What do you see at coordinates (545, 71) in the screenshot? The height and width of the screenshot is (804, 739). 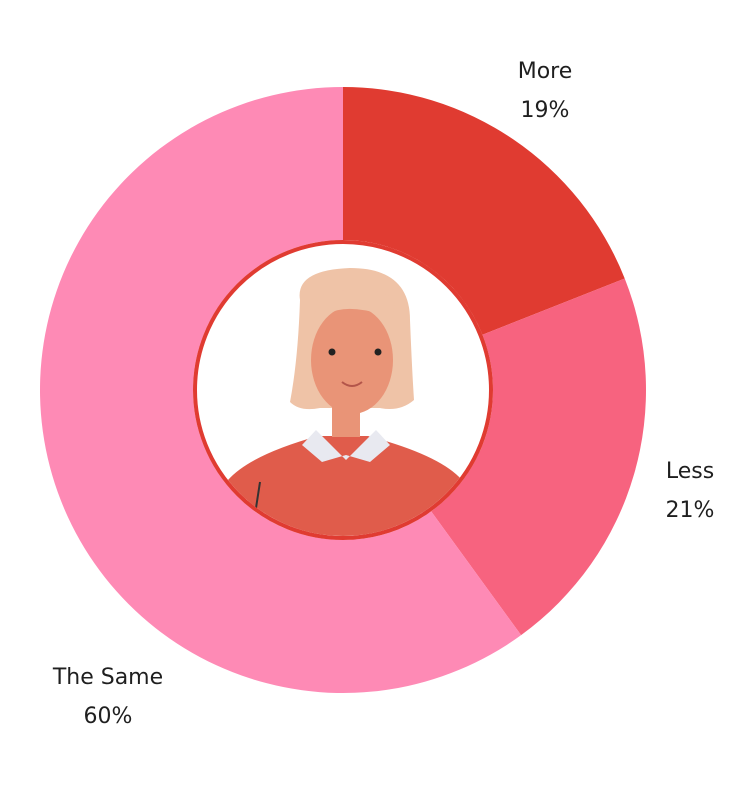 I see `category-label: More` at bounding box center [545, 71].